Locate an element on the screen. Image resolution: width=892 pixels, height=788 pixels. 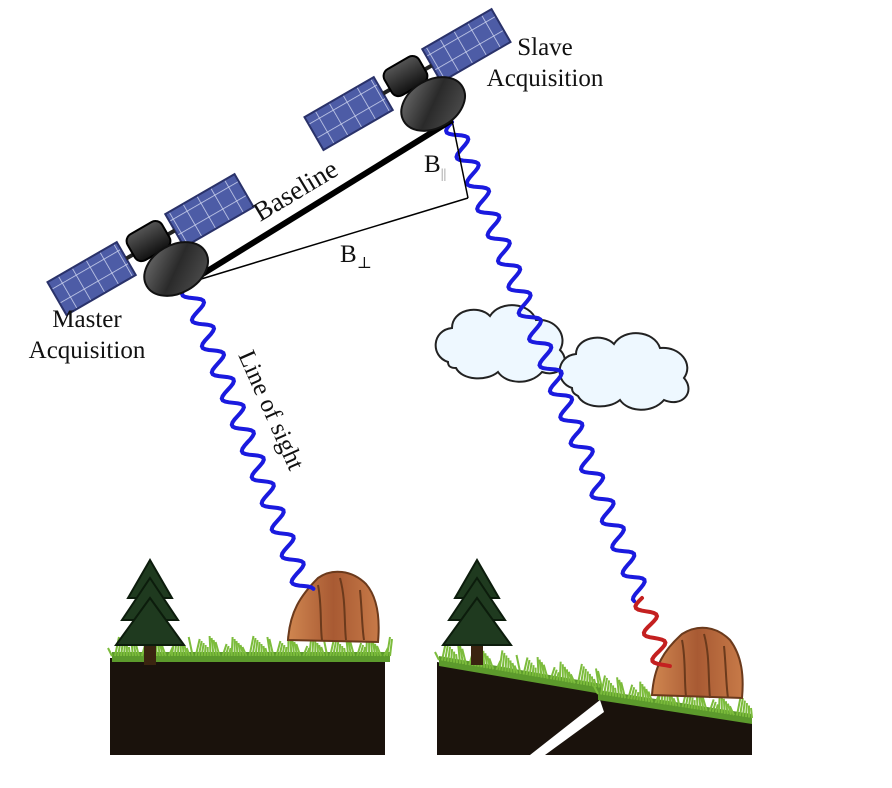
baseline-line is located at coordinates (320, 201).